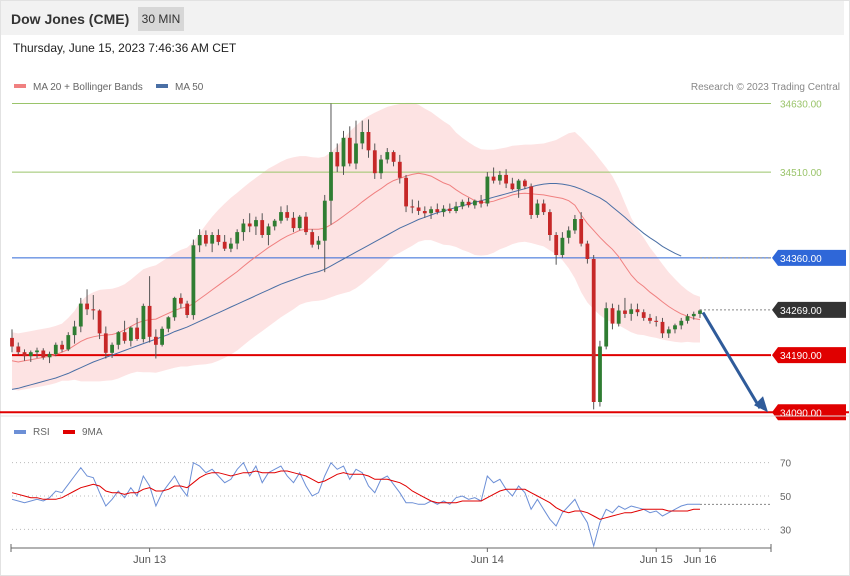  What do you see at coordinates (786, 497) in the screenshot?
I see `rsi-level-label-50: 50` at bounding box center [786, 497].